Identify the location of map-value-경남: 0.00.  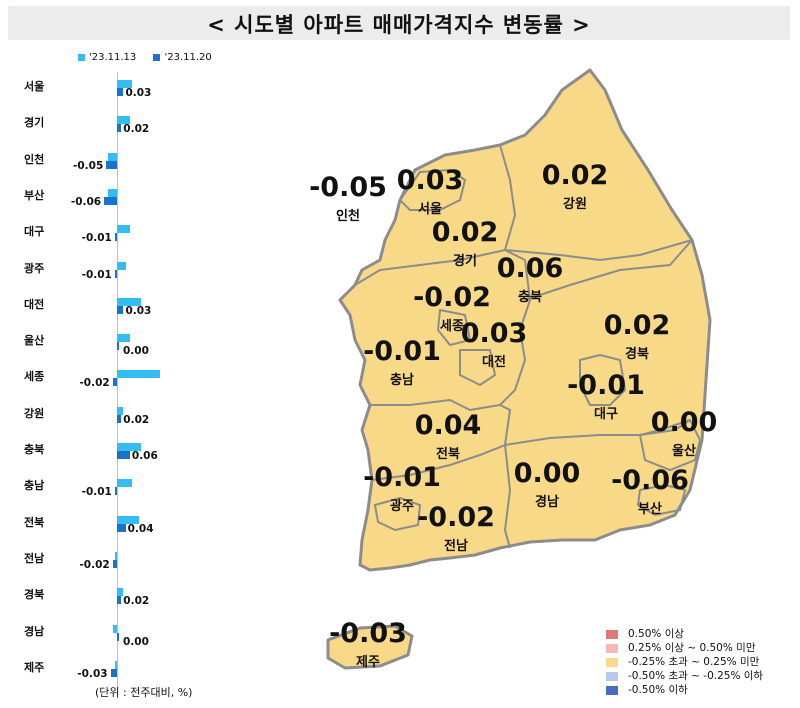
(547, 473).